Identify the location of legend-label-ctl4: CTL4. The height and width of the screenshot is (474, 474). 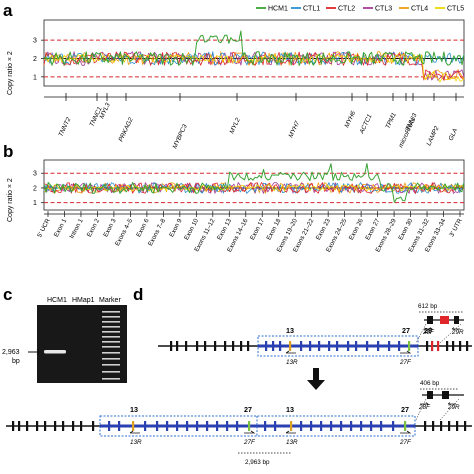
(419, 9).